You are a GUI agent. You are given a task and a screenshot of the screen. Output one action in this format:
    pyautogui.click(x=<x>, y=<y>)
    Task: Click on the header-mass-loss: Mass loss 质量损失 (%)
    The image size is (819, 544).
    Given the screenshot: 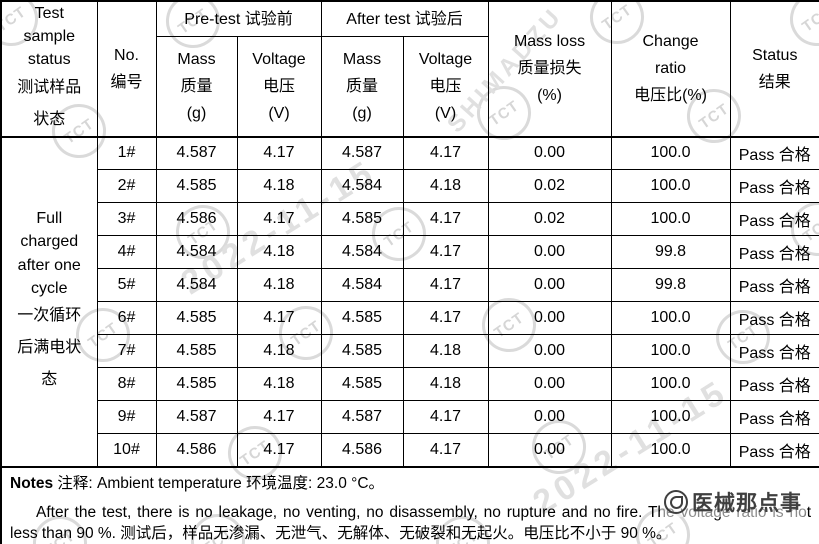 What is the action you would take?
    pyautogui.click(x=549, y=69)
    